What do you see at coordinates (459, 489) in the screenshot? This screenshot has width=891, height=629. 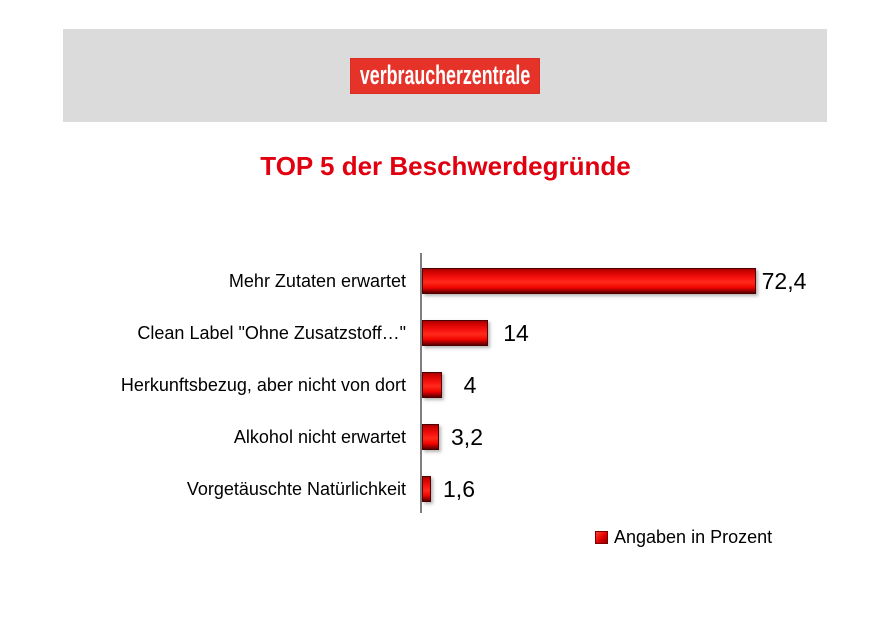 I see `value-label: 1,6` at bounding box center [459, 489].